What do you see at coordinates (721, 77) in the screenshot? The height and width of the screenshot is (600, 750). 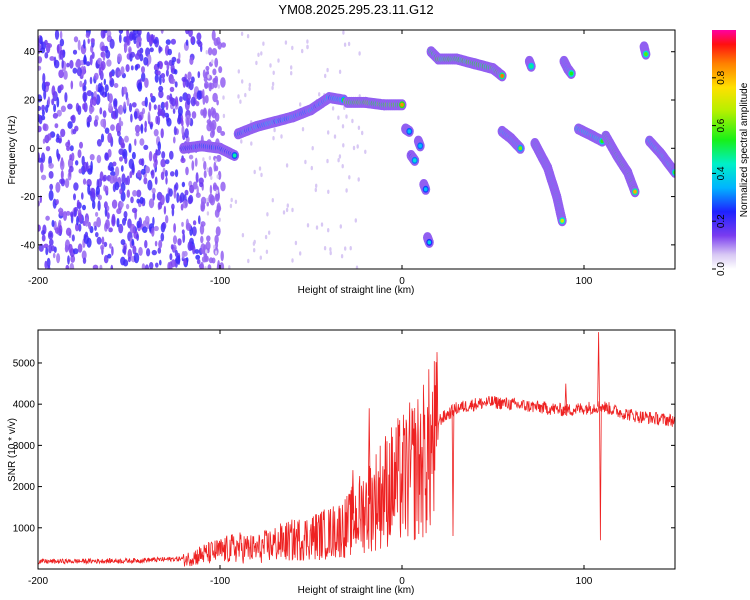 I see `colorbar-tick-label: 0.8` at bounding box center [721, 77].